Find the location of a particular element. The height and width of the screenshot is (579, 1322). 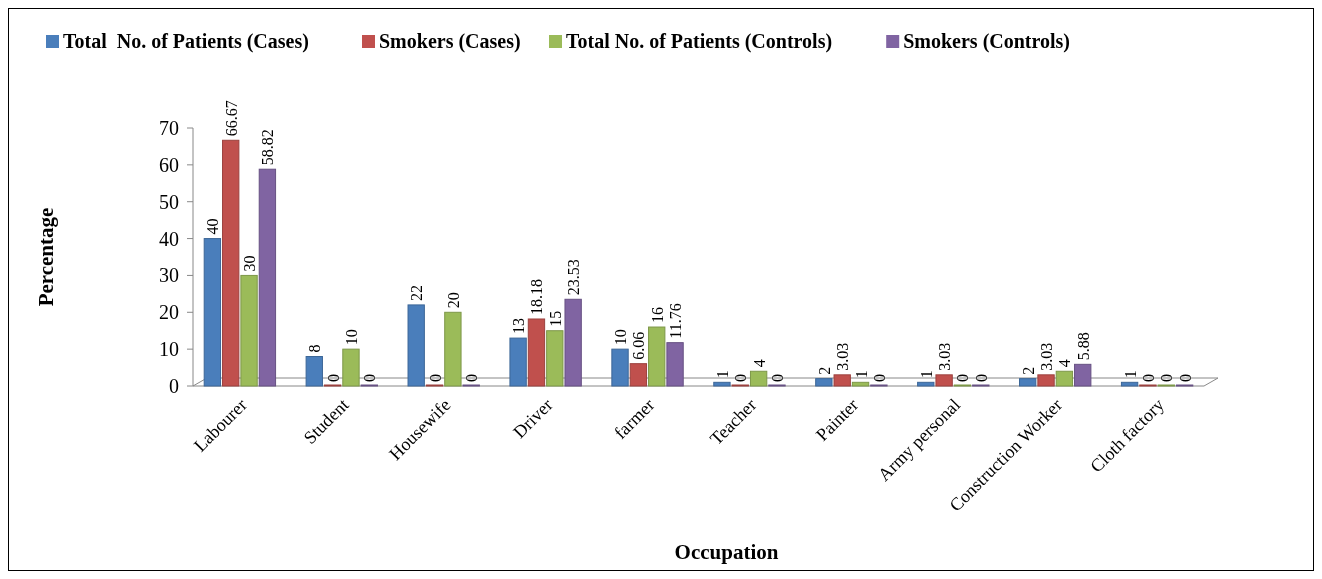

y-tick-label: 60 is located at coordinates (169, 164).